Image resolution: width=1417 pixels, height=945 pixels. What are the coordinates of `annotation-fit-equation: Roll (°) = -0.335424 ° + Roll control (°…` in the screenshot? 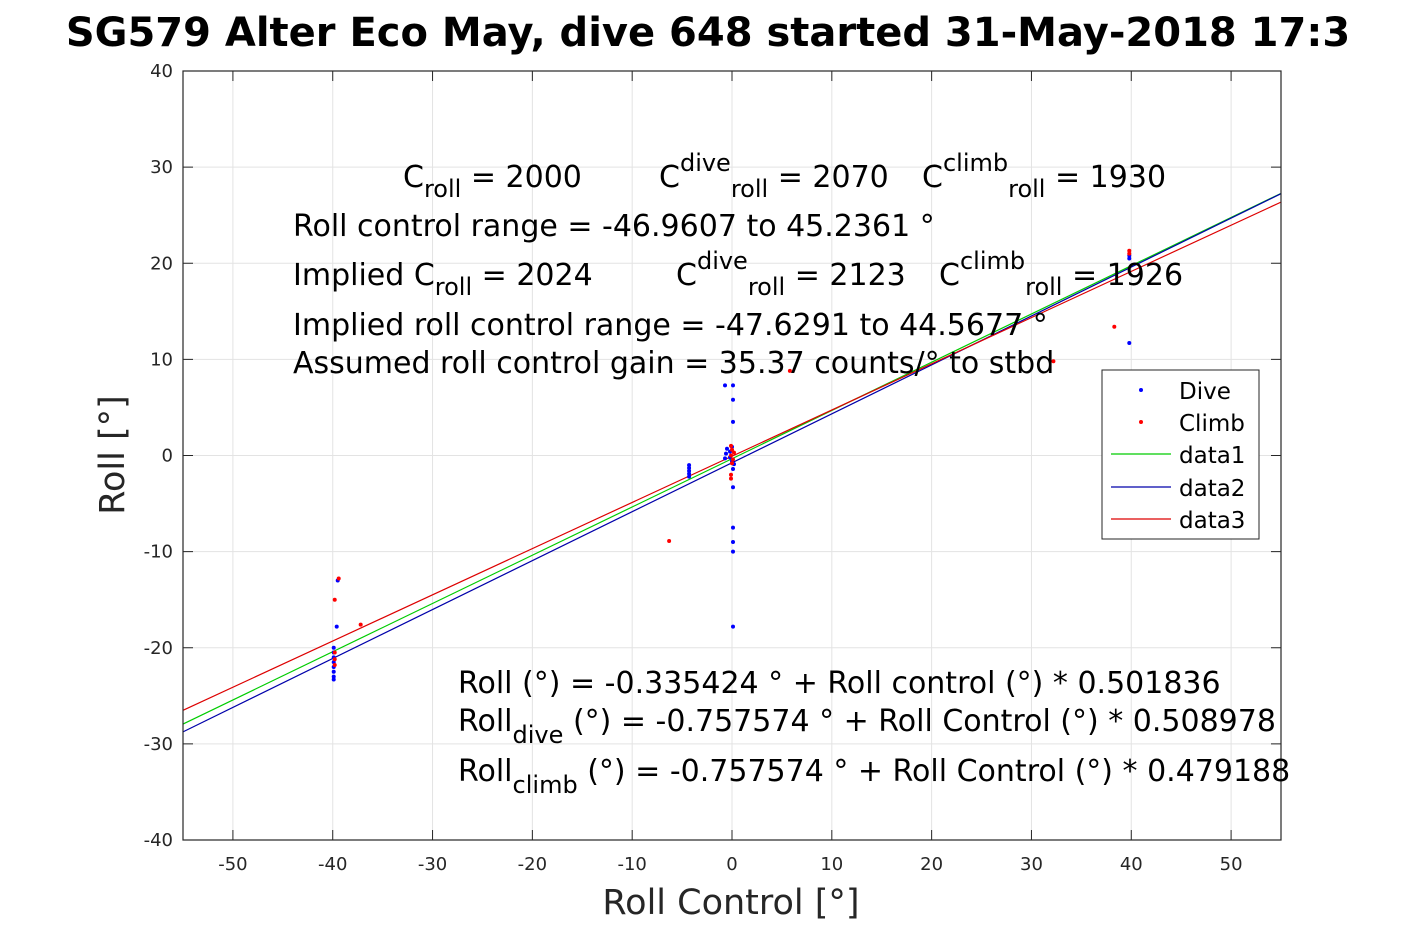 It's located at (839, 683).